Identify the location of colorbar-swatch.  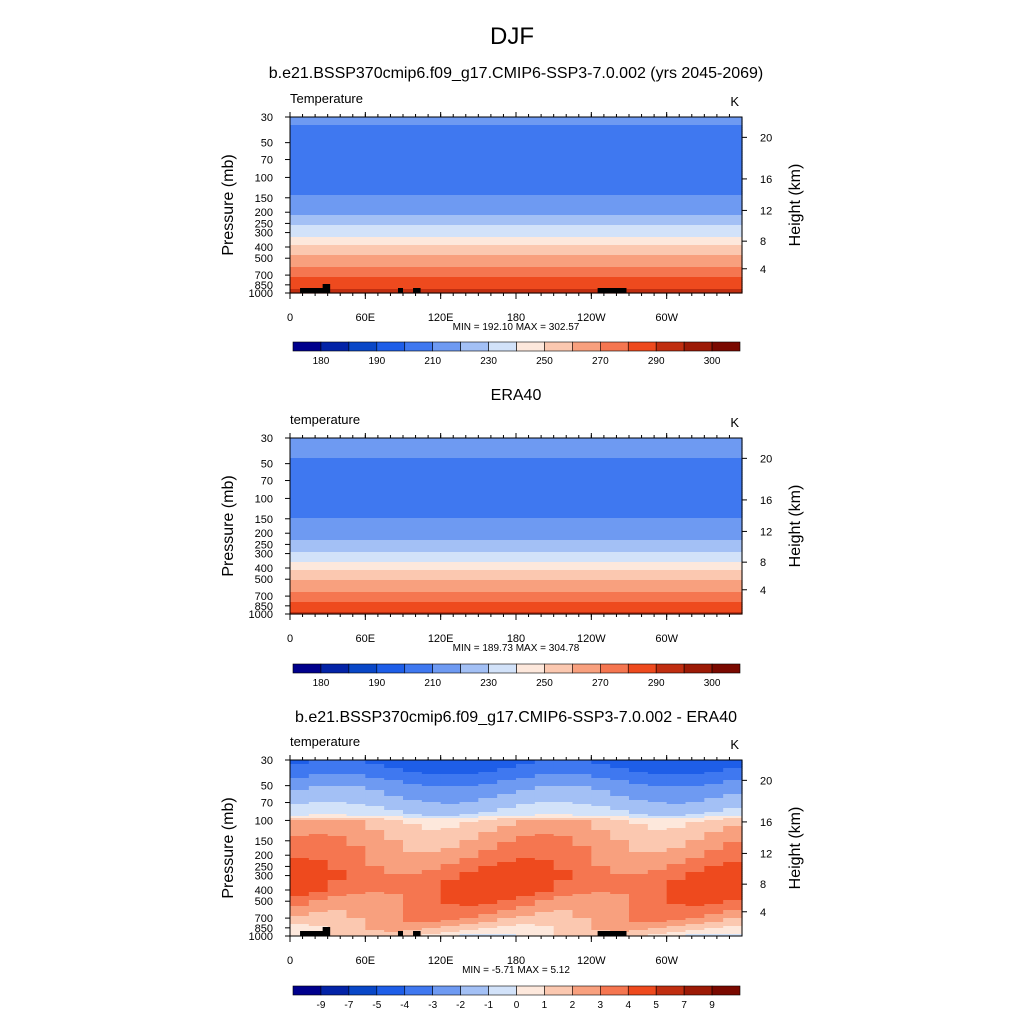
(642, 346).